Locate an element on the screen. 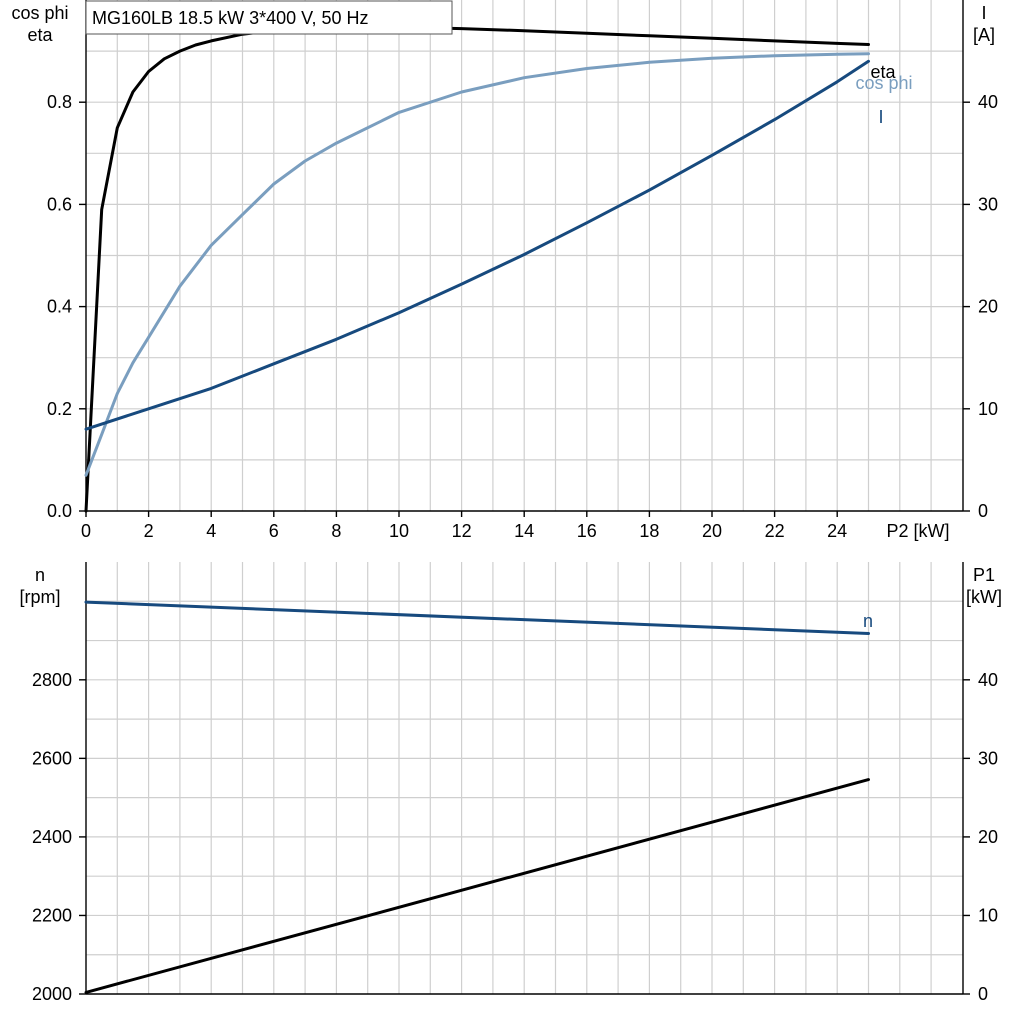  right-axis-label: [kW] is located at coordinates (984, 597).